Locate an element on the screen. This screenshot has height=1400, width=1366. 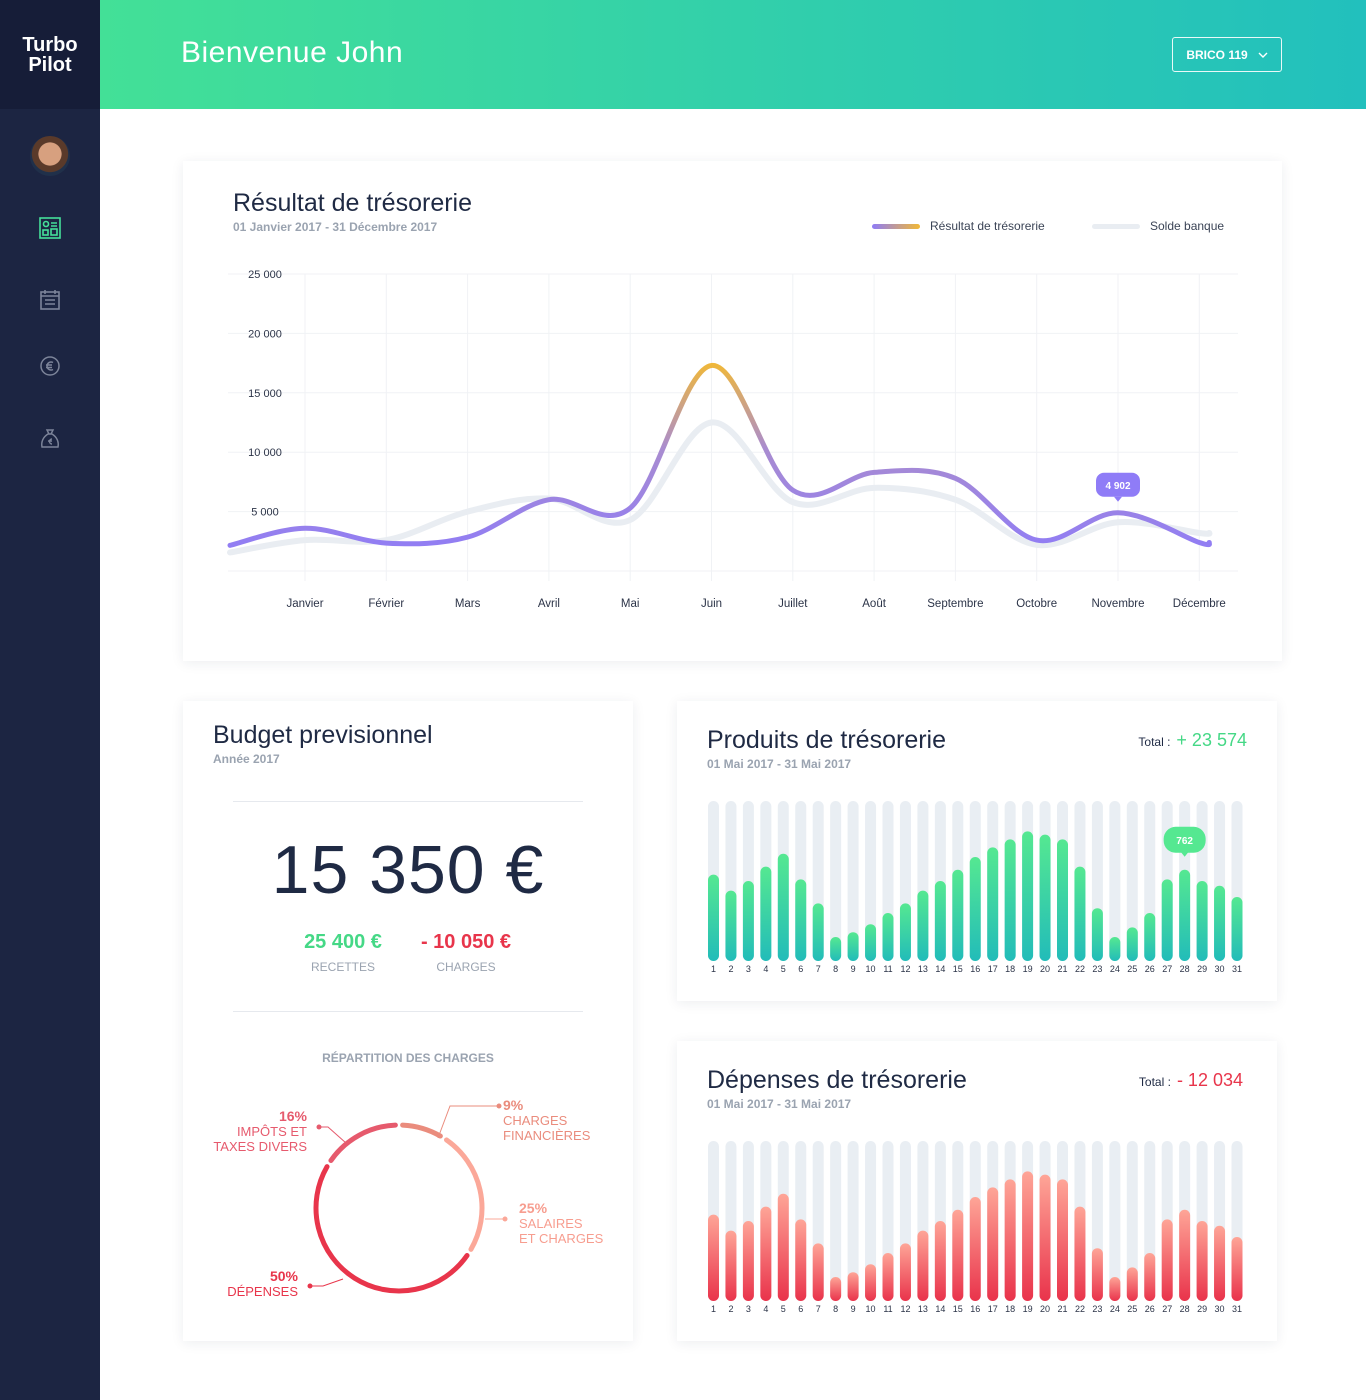
x-tick-label: 18 is located at coordinates (1010, 969).